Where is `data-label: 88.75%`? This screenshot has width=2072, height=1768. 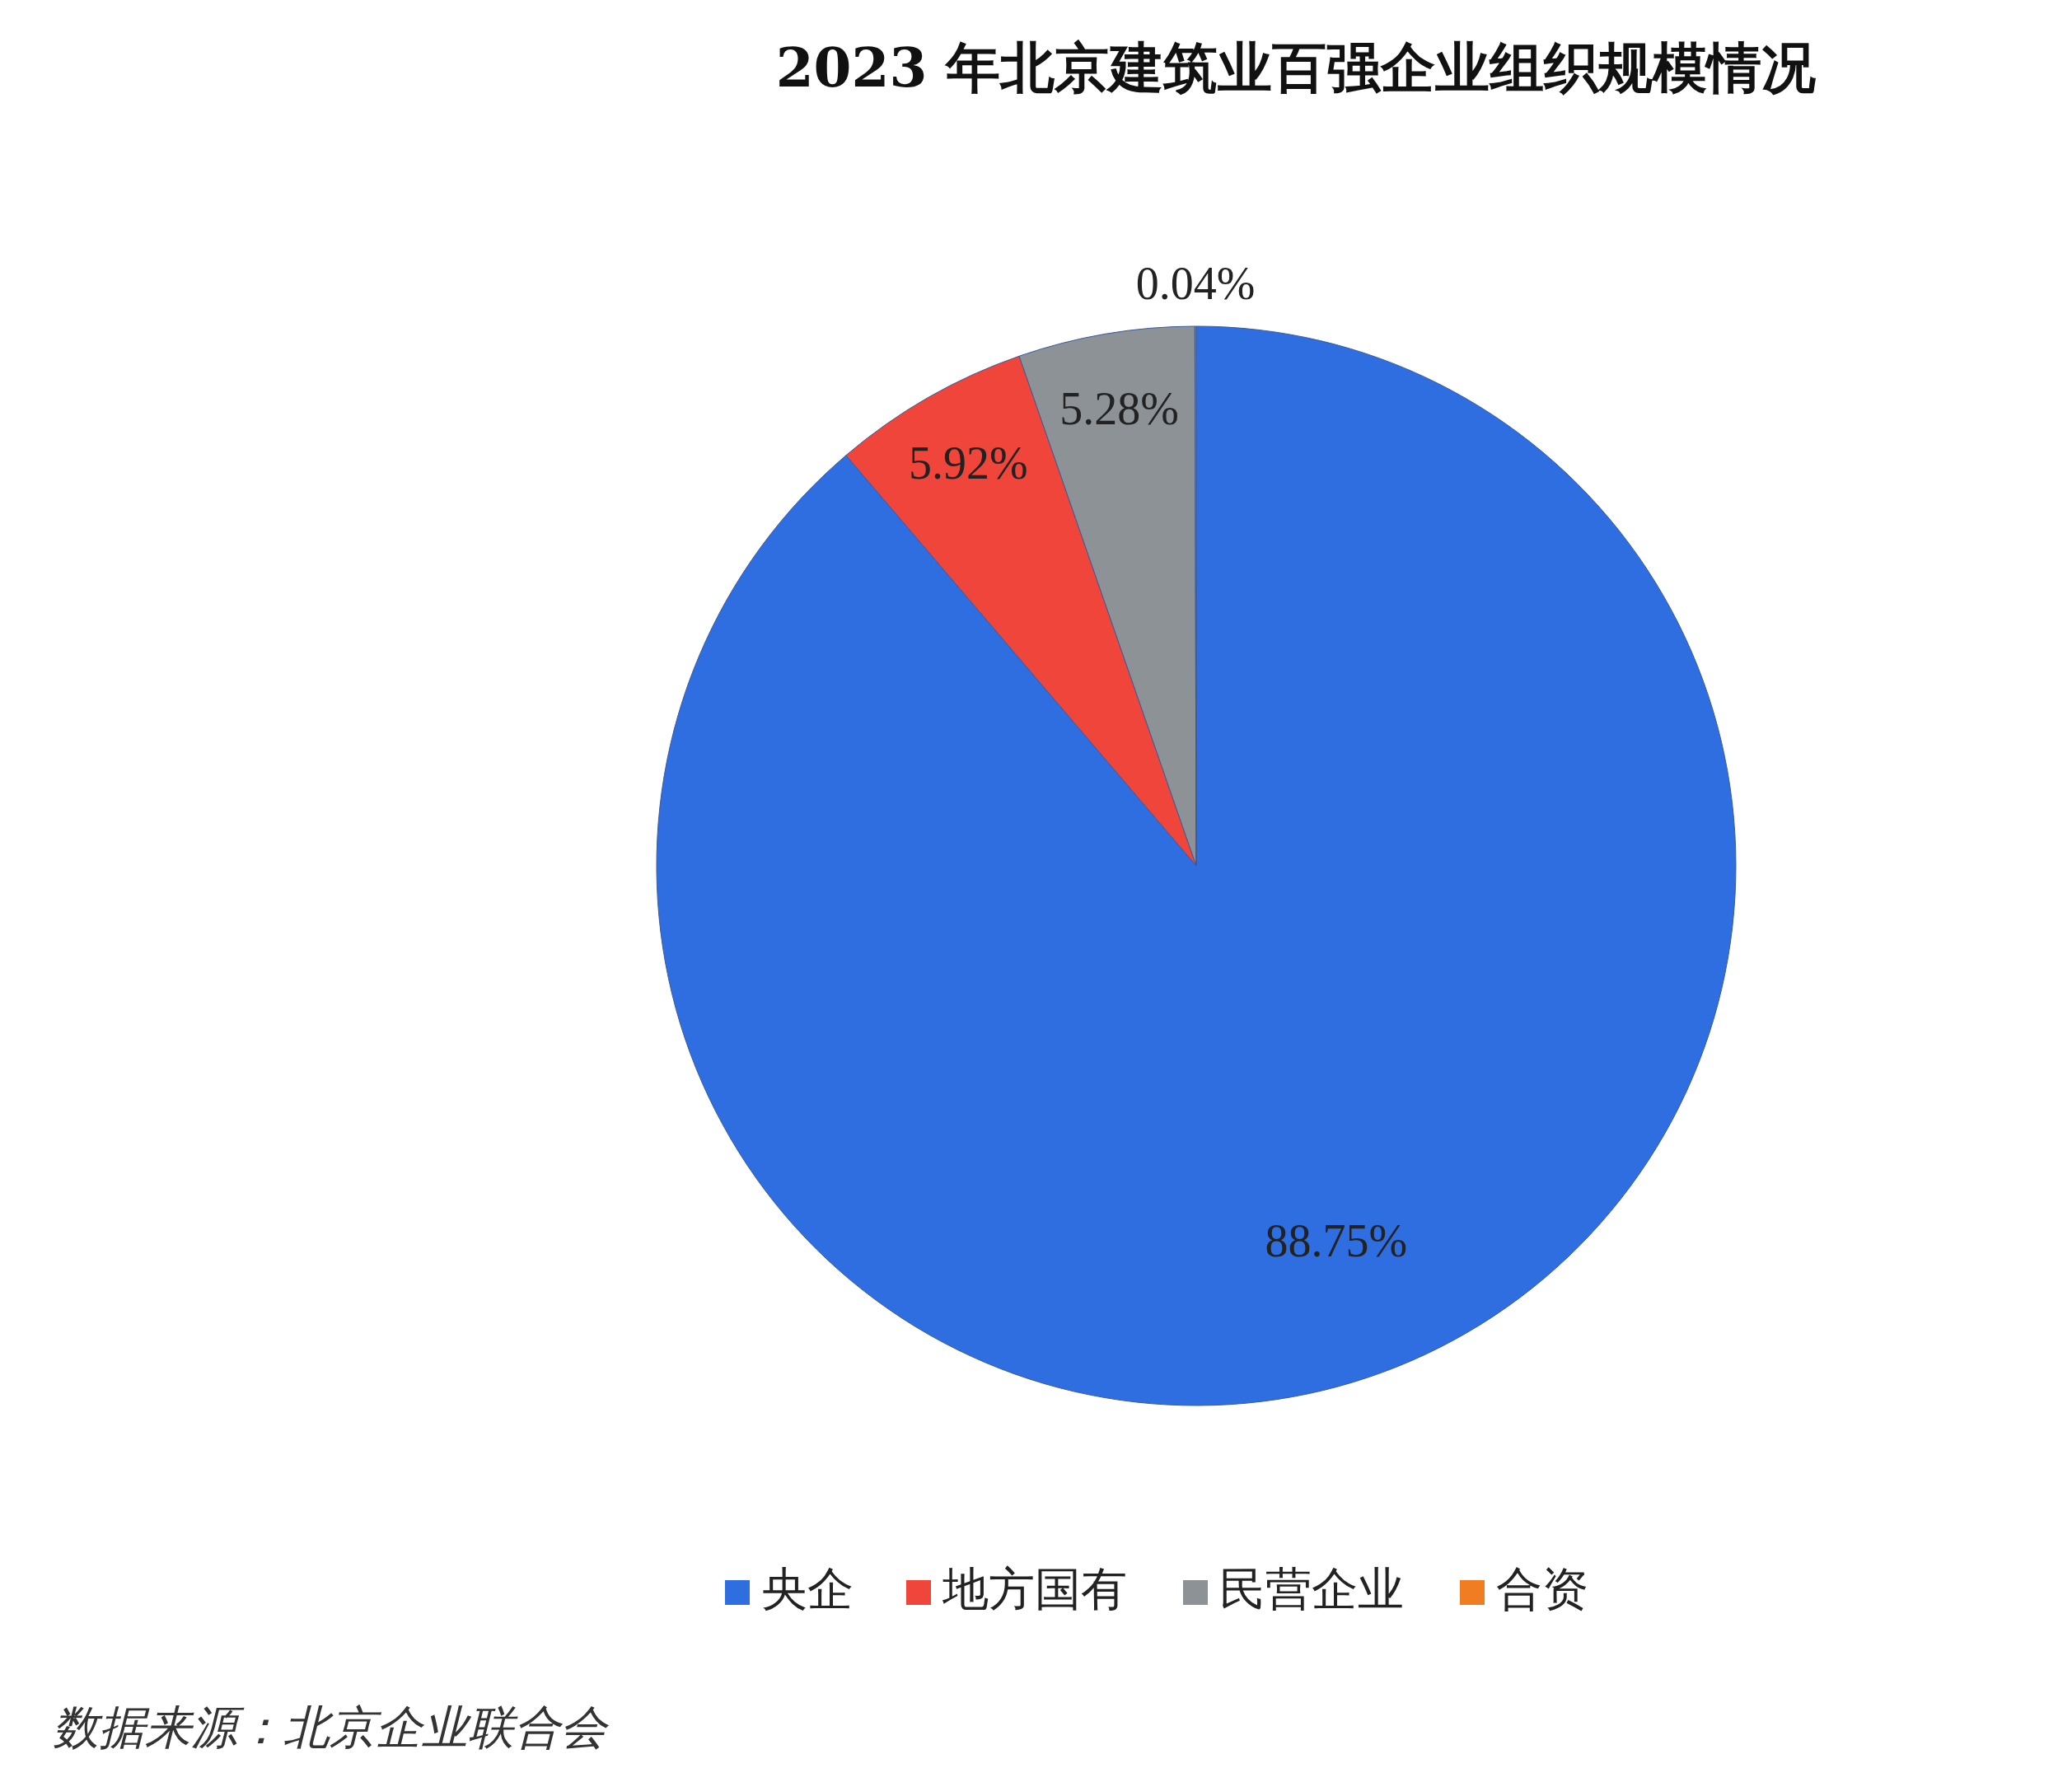
data-label: 88.75% is located at coordinates (1336, 1240).